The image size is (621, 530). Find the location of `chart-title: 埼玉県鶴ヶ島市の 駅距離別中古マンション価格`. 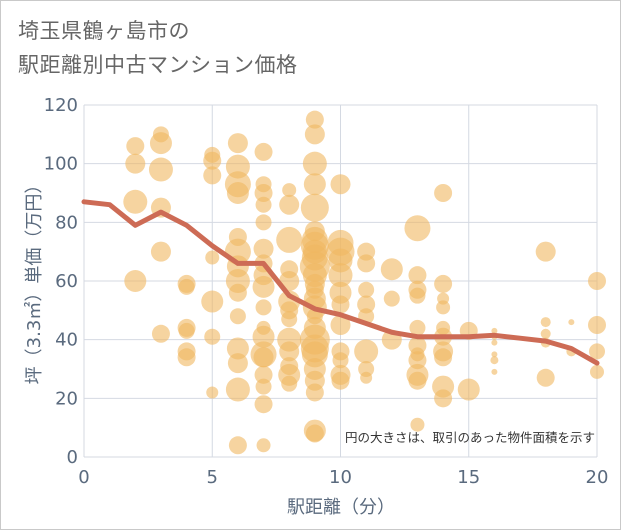

chart-title: 埼玉県鶴ヶ島市の 駅距離別中古マンション価格 is located at coordinates (158, 48).